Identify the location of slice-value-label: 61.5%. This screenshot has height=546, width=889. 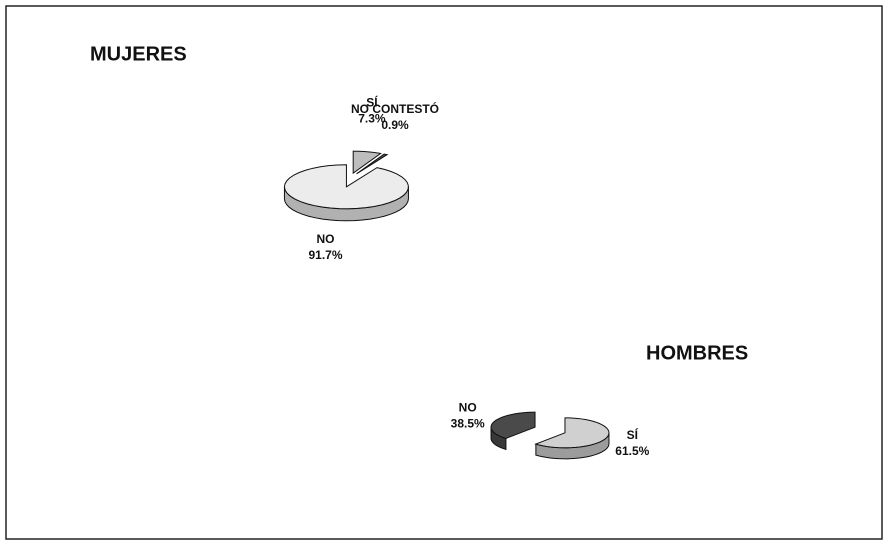
(632, 451).